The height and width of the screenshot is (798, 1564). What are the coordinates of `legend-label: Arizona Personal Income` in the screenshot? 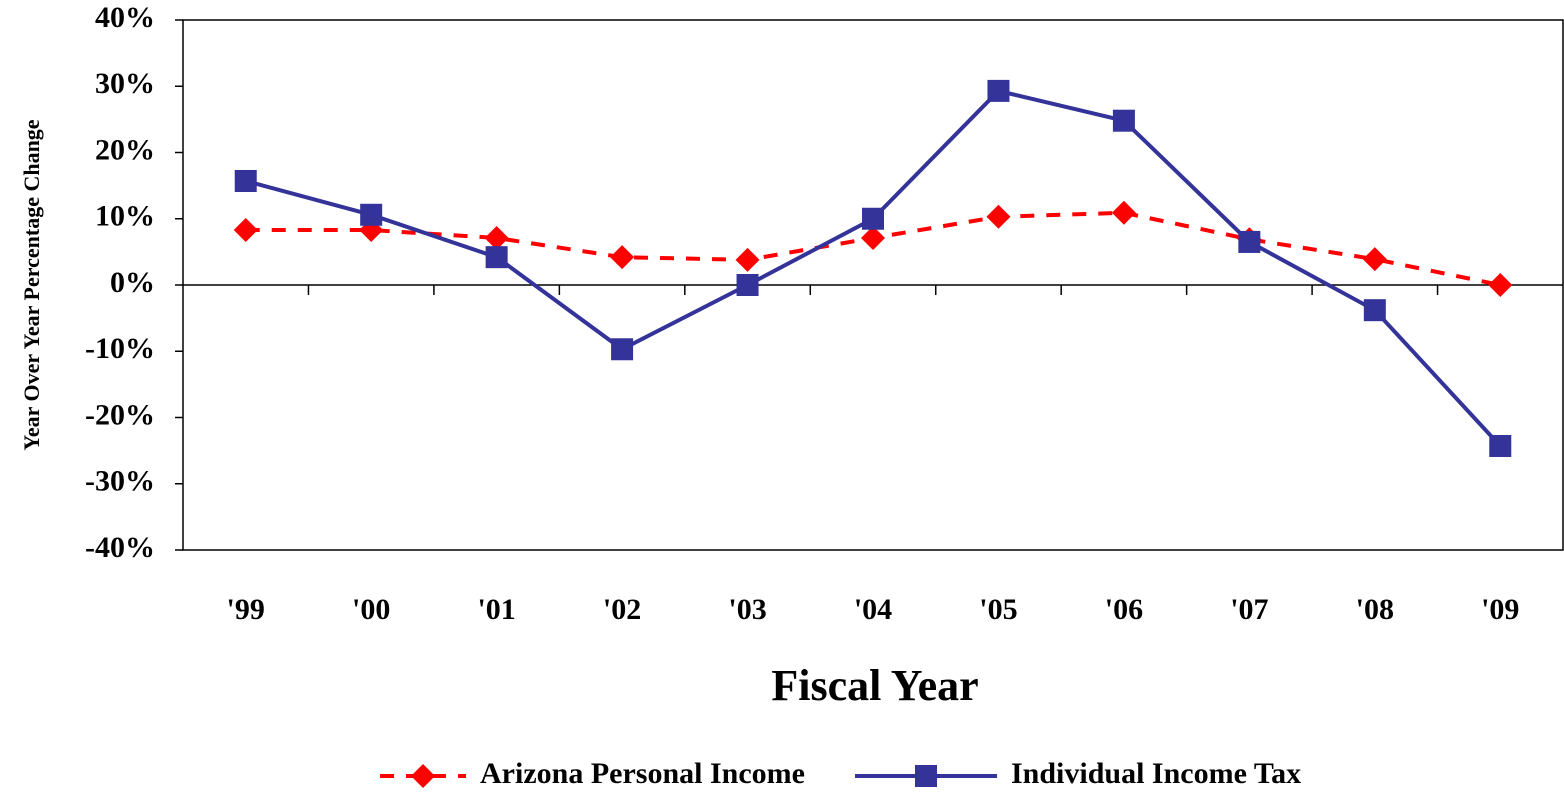 It's located at (642, 773).